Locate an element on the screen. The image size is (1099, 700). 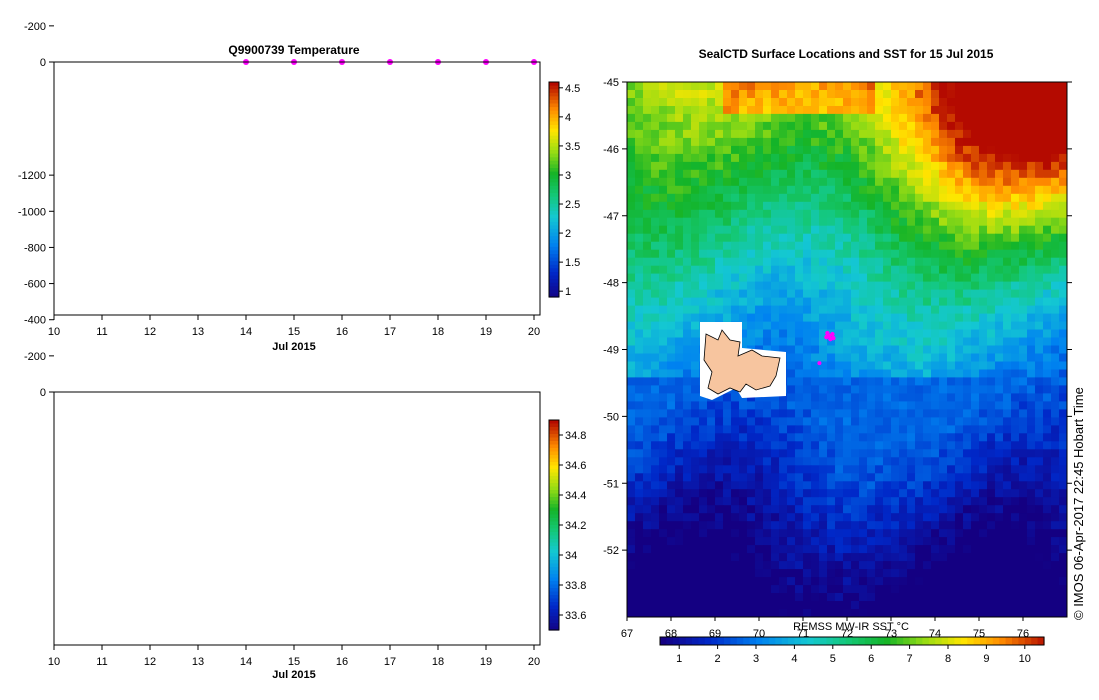
temperature-title: Q9900739 Temperature is located at coordinates (294, 50).